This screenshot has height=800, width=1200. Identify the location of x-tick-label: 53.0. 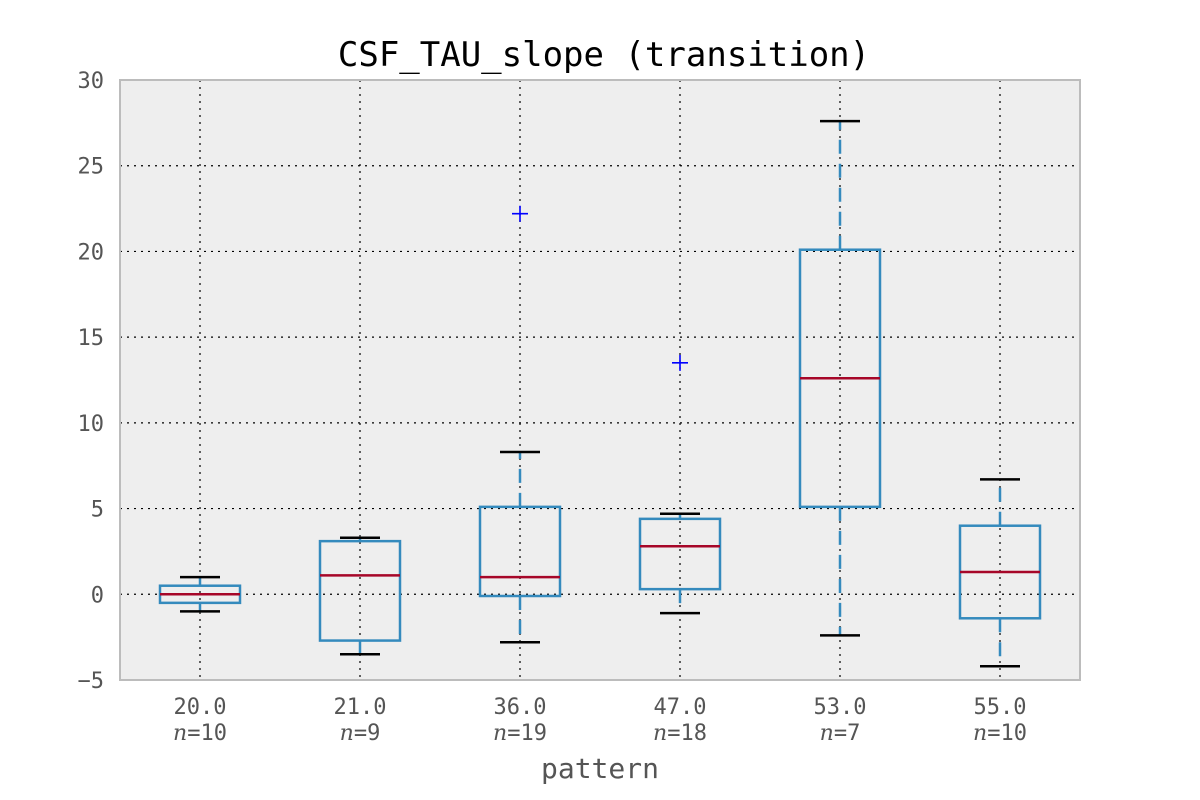
(840, 707).